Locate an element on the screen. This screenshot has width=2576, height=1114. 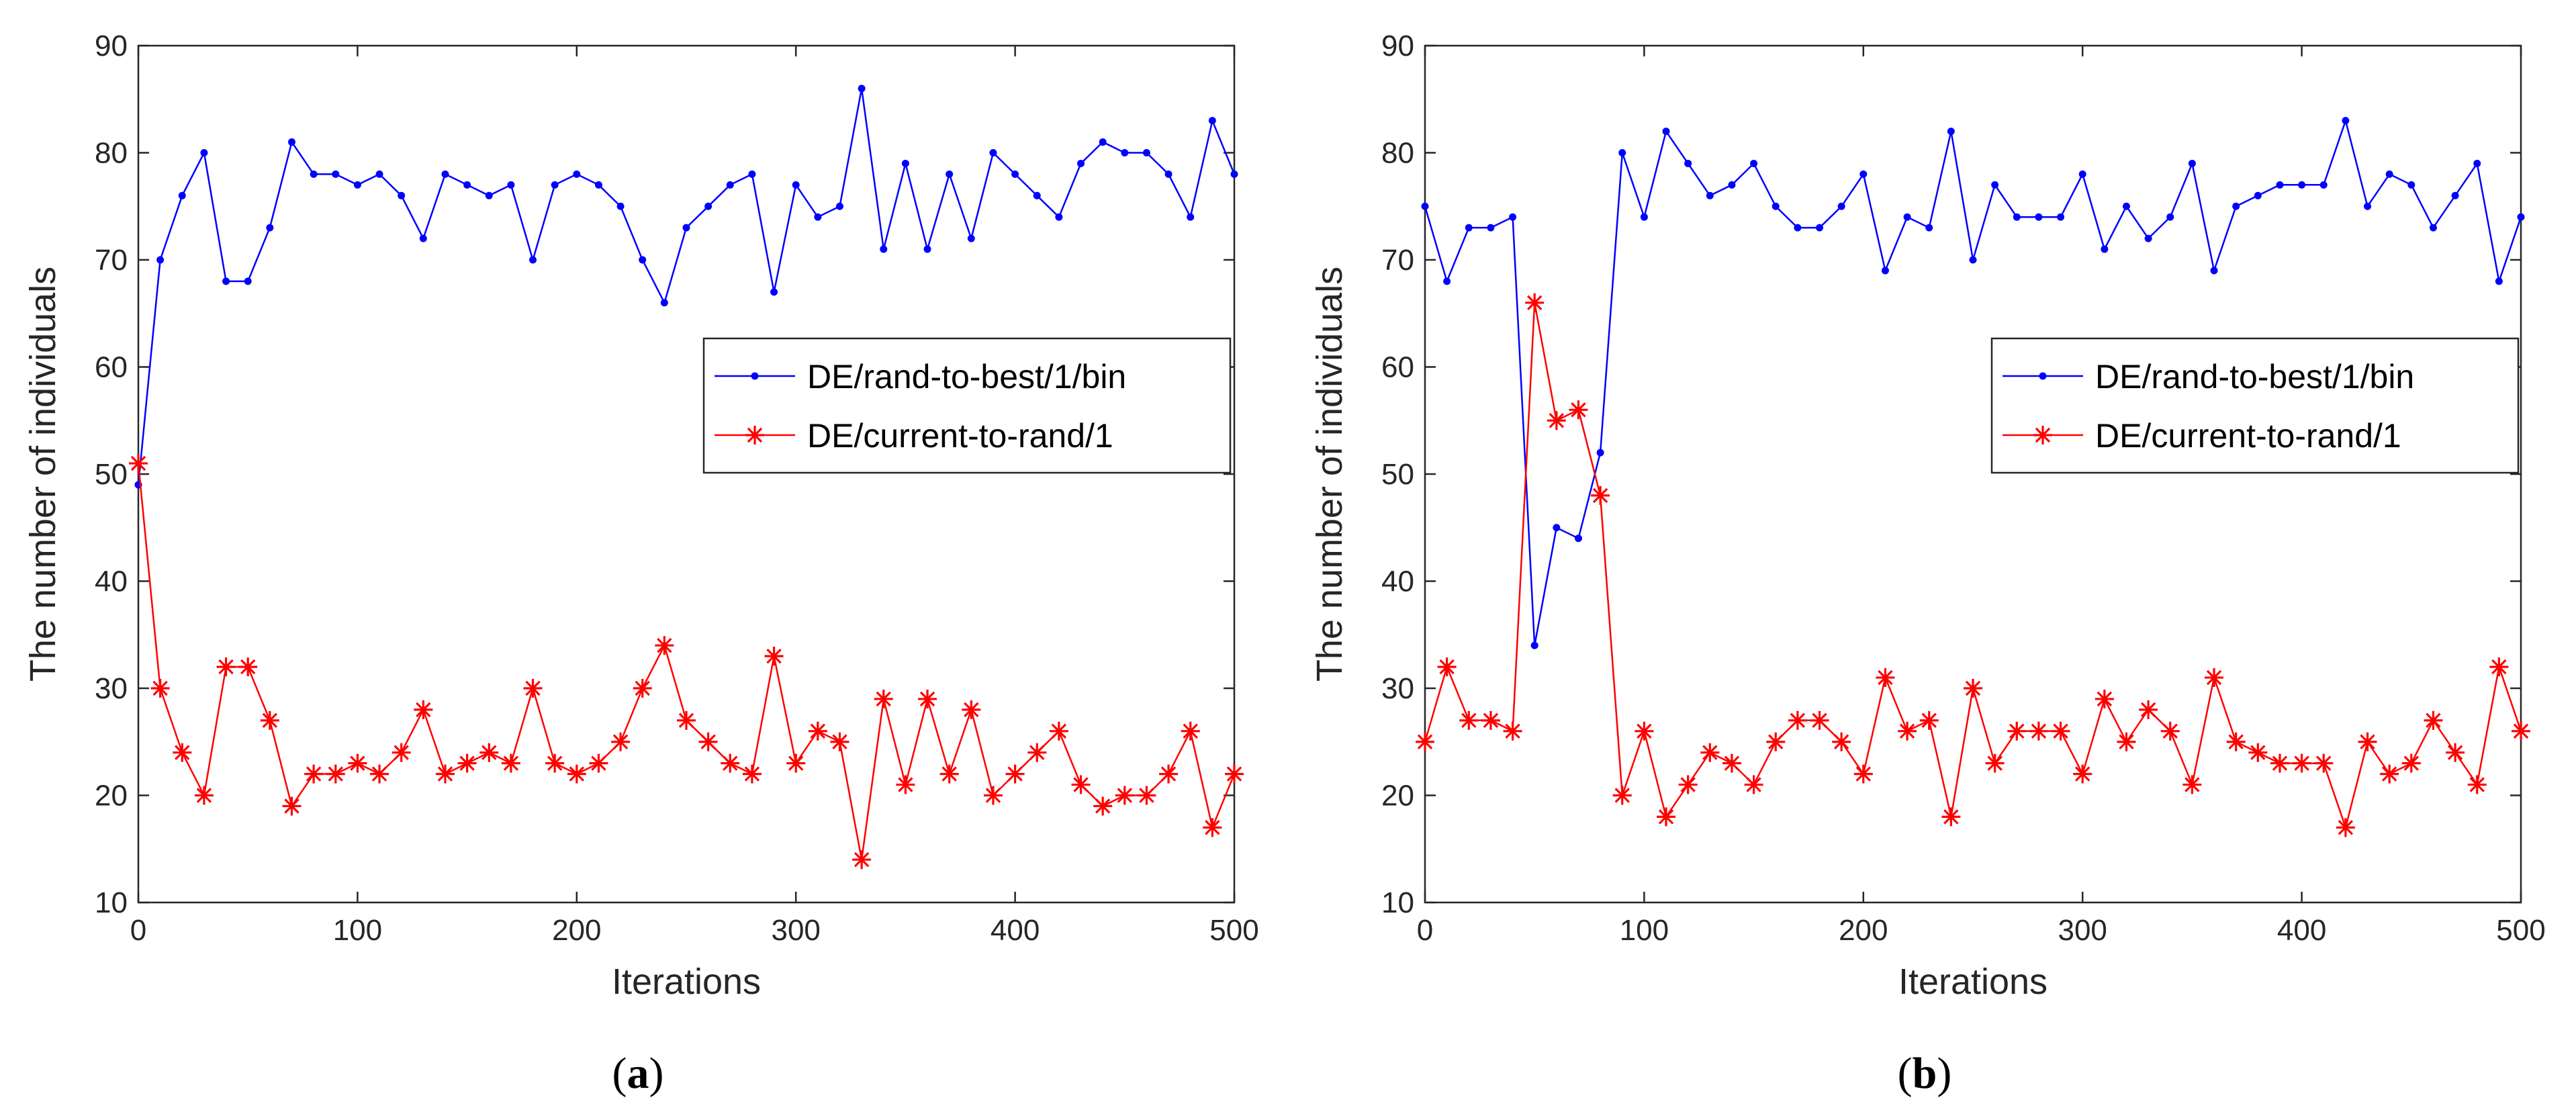
legend-box is located at coordinates (967, 405).